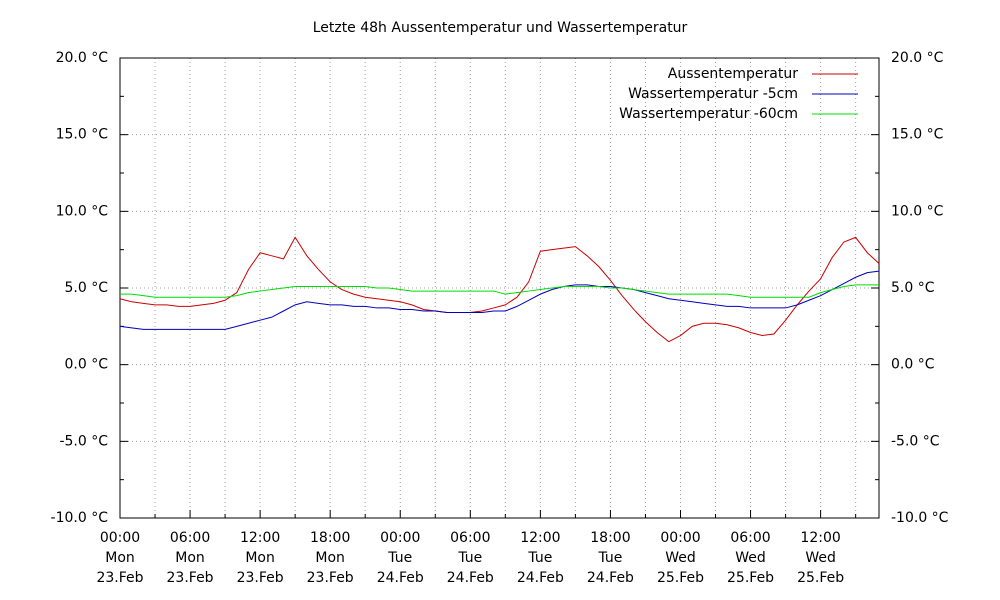 Image resolution: width=1000 pixels, height=600 pixels. I want to click on y2-tick-label: 10.0 °C, so click(917, 211).